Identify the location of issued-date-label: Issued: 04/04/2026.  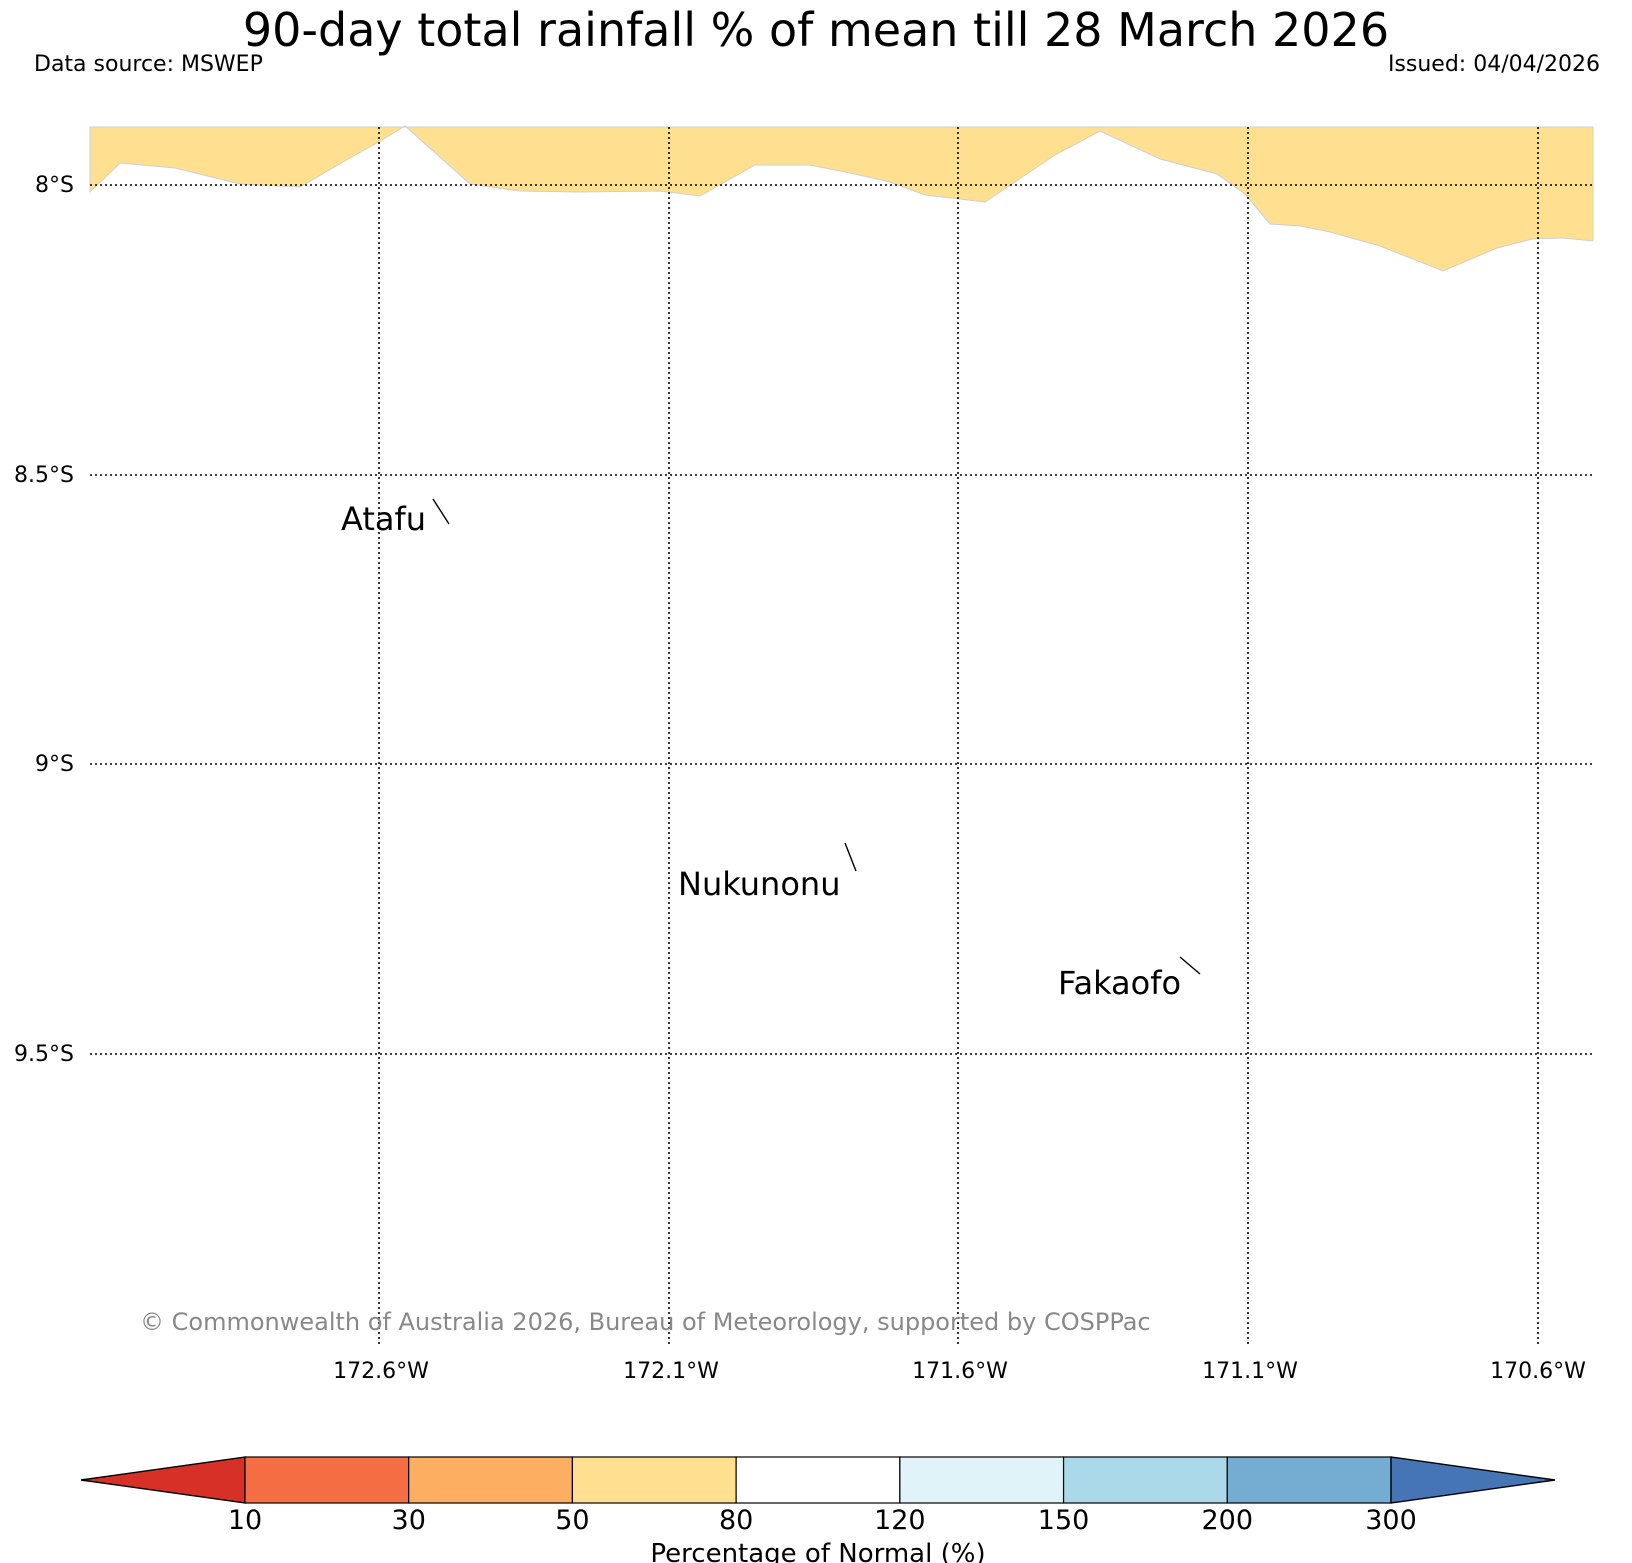
(1494, 64).